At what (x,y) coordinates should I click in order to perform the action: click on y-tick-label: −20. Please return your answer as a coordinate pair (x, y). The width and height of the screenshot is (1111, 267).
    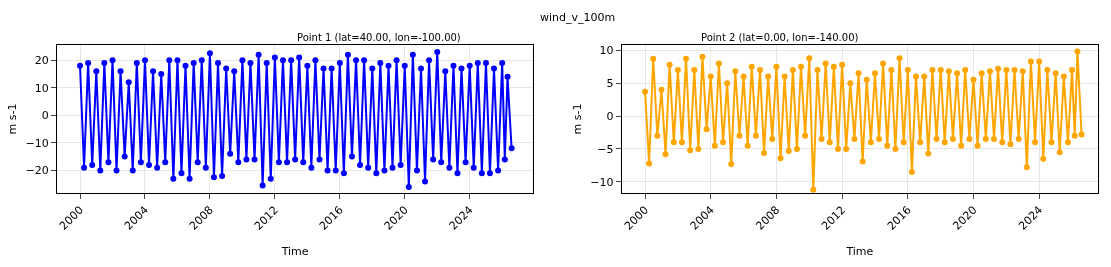
    Looking at the image, I should click on (37, 171).